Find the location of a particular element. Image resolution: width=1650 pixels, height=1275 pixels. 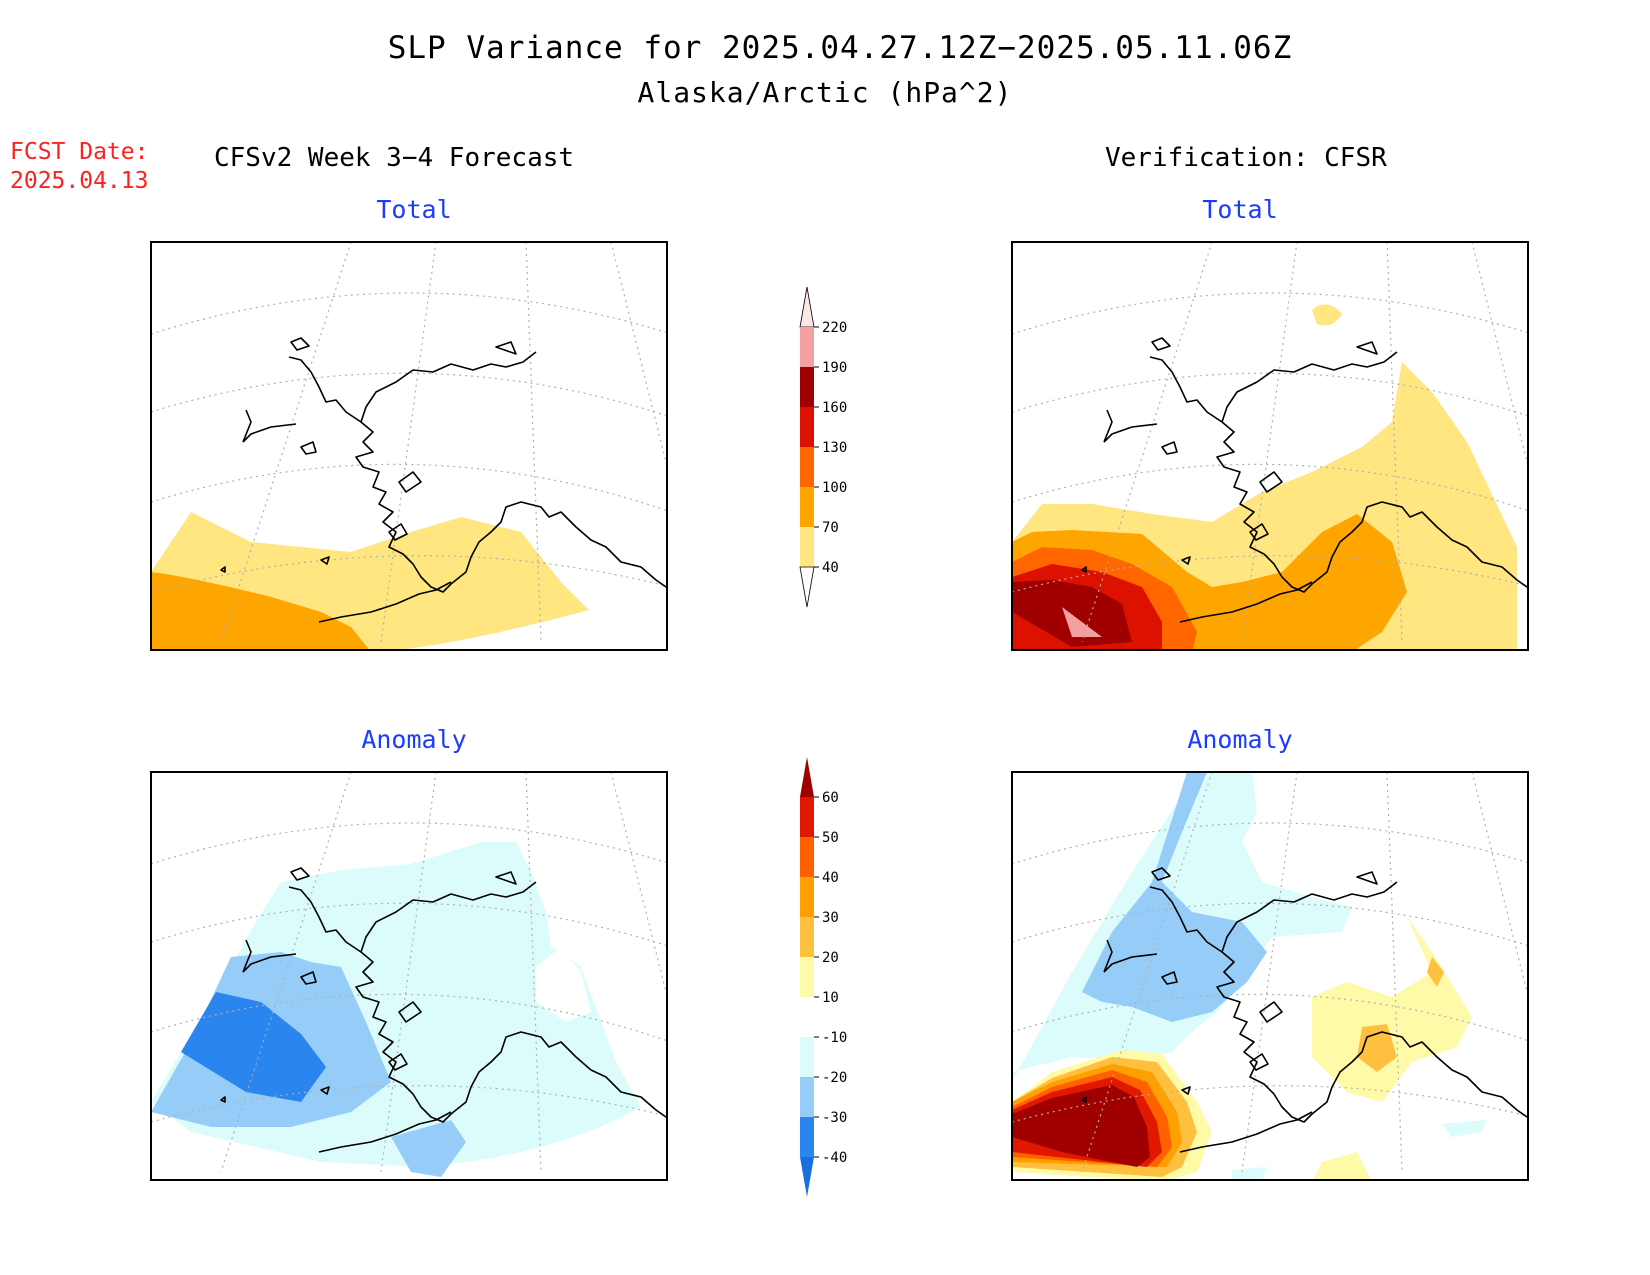

anomaly-colorbar-bottom-tip is located at coordinates (807, 1177).